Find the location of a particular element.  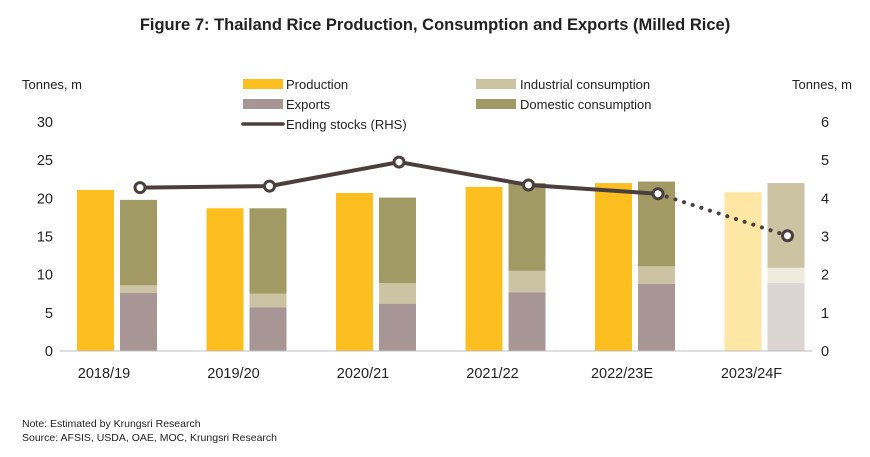

category-label: 2023/24F is located at coordinates (751, 374).